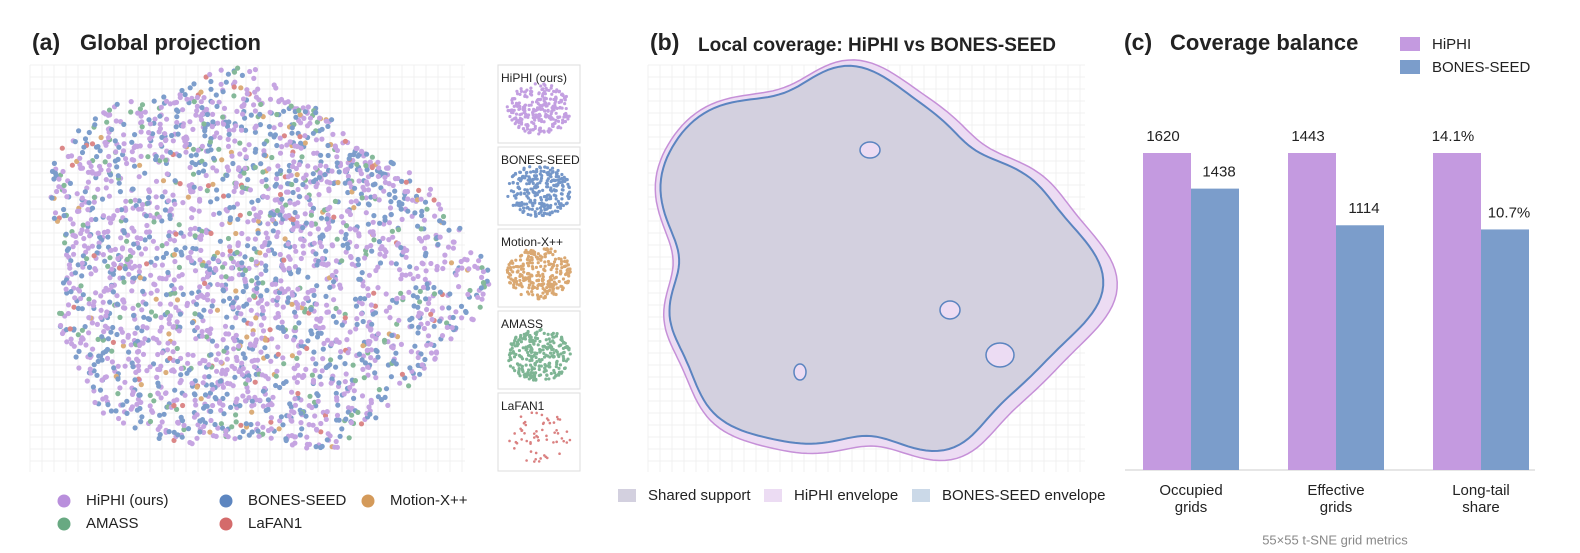 This screenshot has width=1580, height=553. Describe the element at coordinates (1138, 42) in the screenshot. I see `panel-label: (c)` at that location.